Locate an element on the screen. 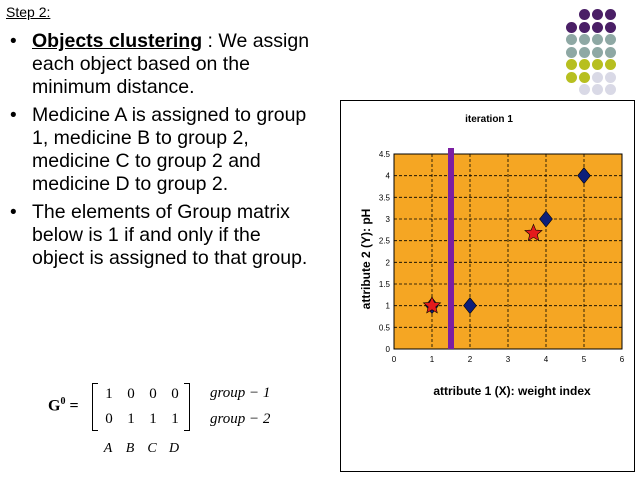 The image size is (638, 478). matrix-label: G0 = is located at coordinates (63, 405).